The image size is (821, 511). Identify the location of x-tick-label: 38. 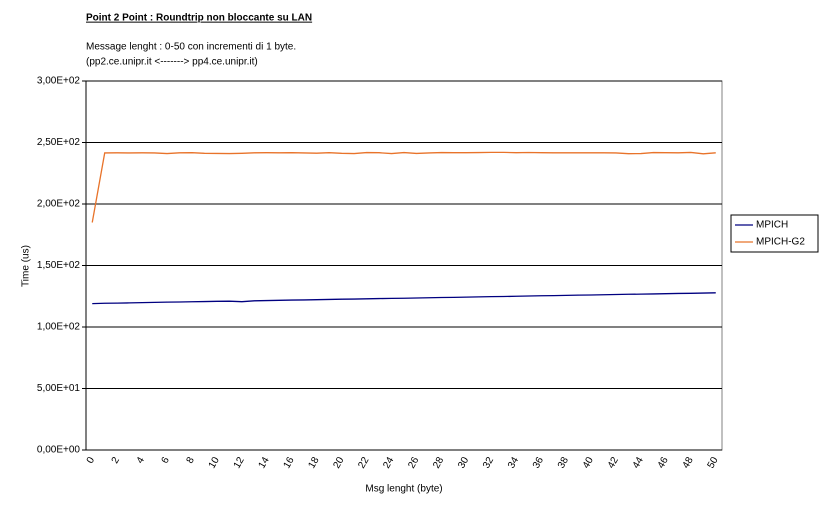
(563, 463).